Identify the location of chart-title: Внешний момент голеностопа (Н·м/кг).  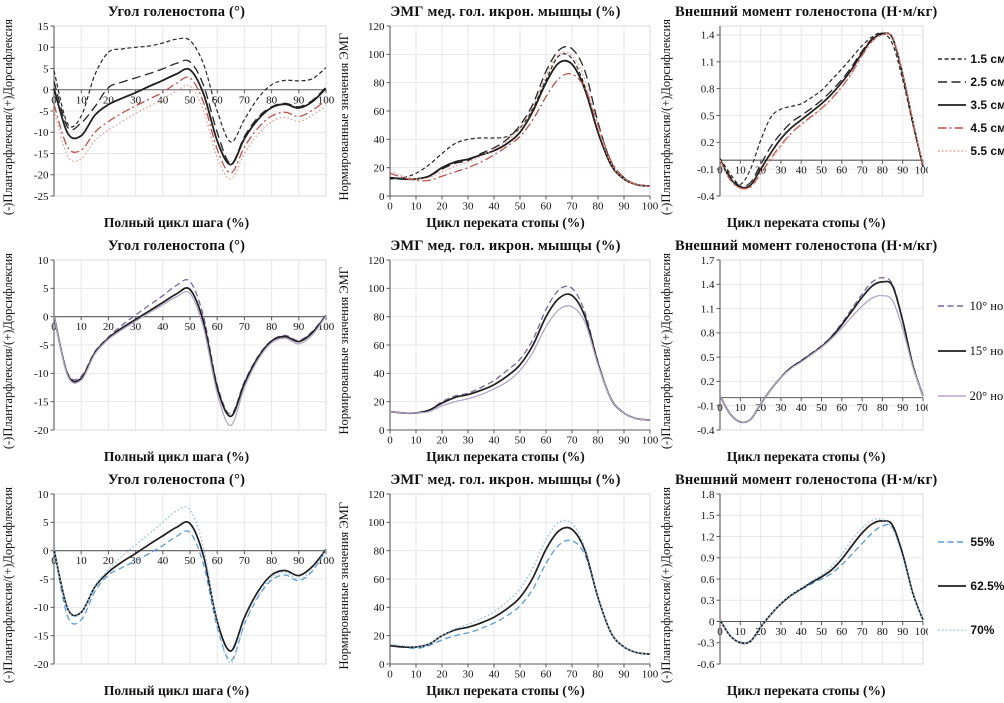
(806, 12).